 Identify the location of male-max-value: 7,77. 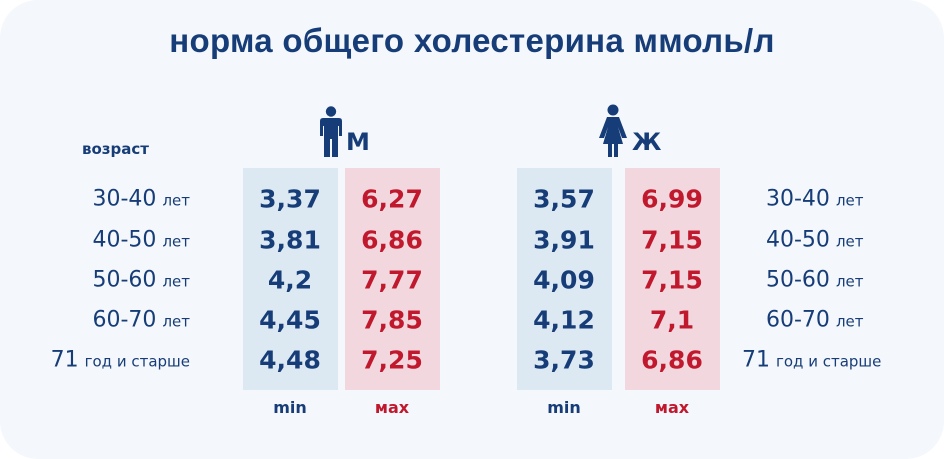
(392, 280).